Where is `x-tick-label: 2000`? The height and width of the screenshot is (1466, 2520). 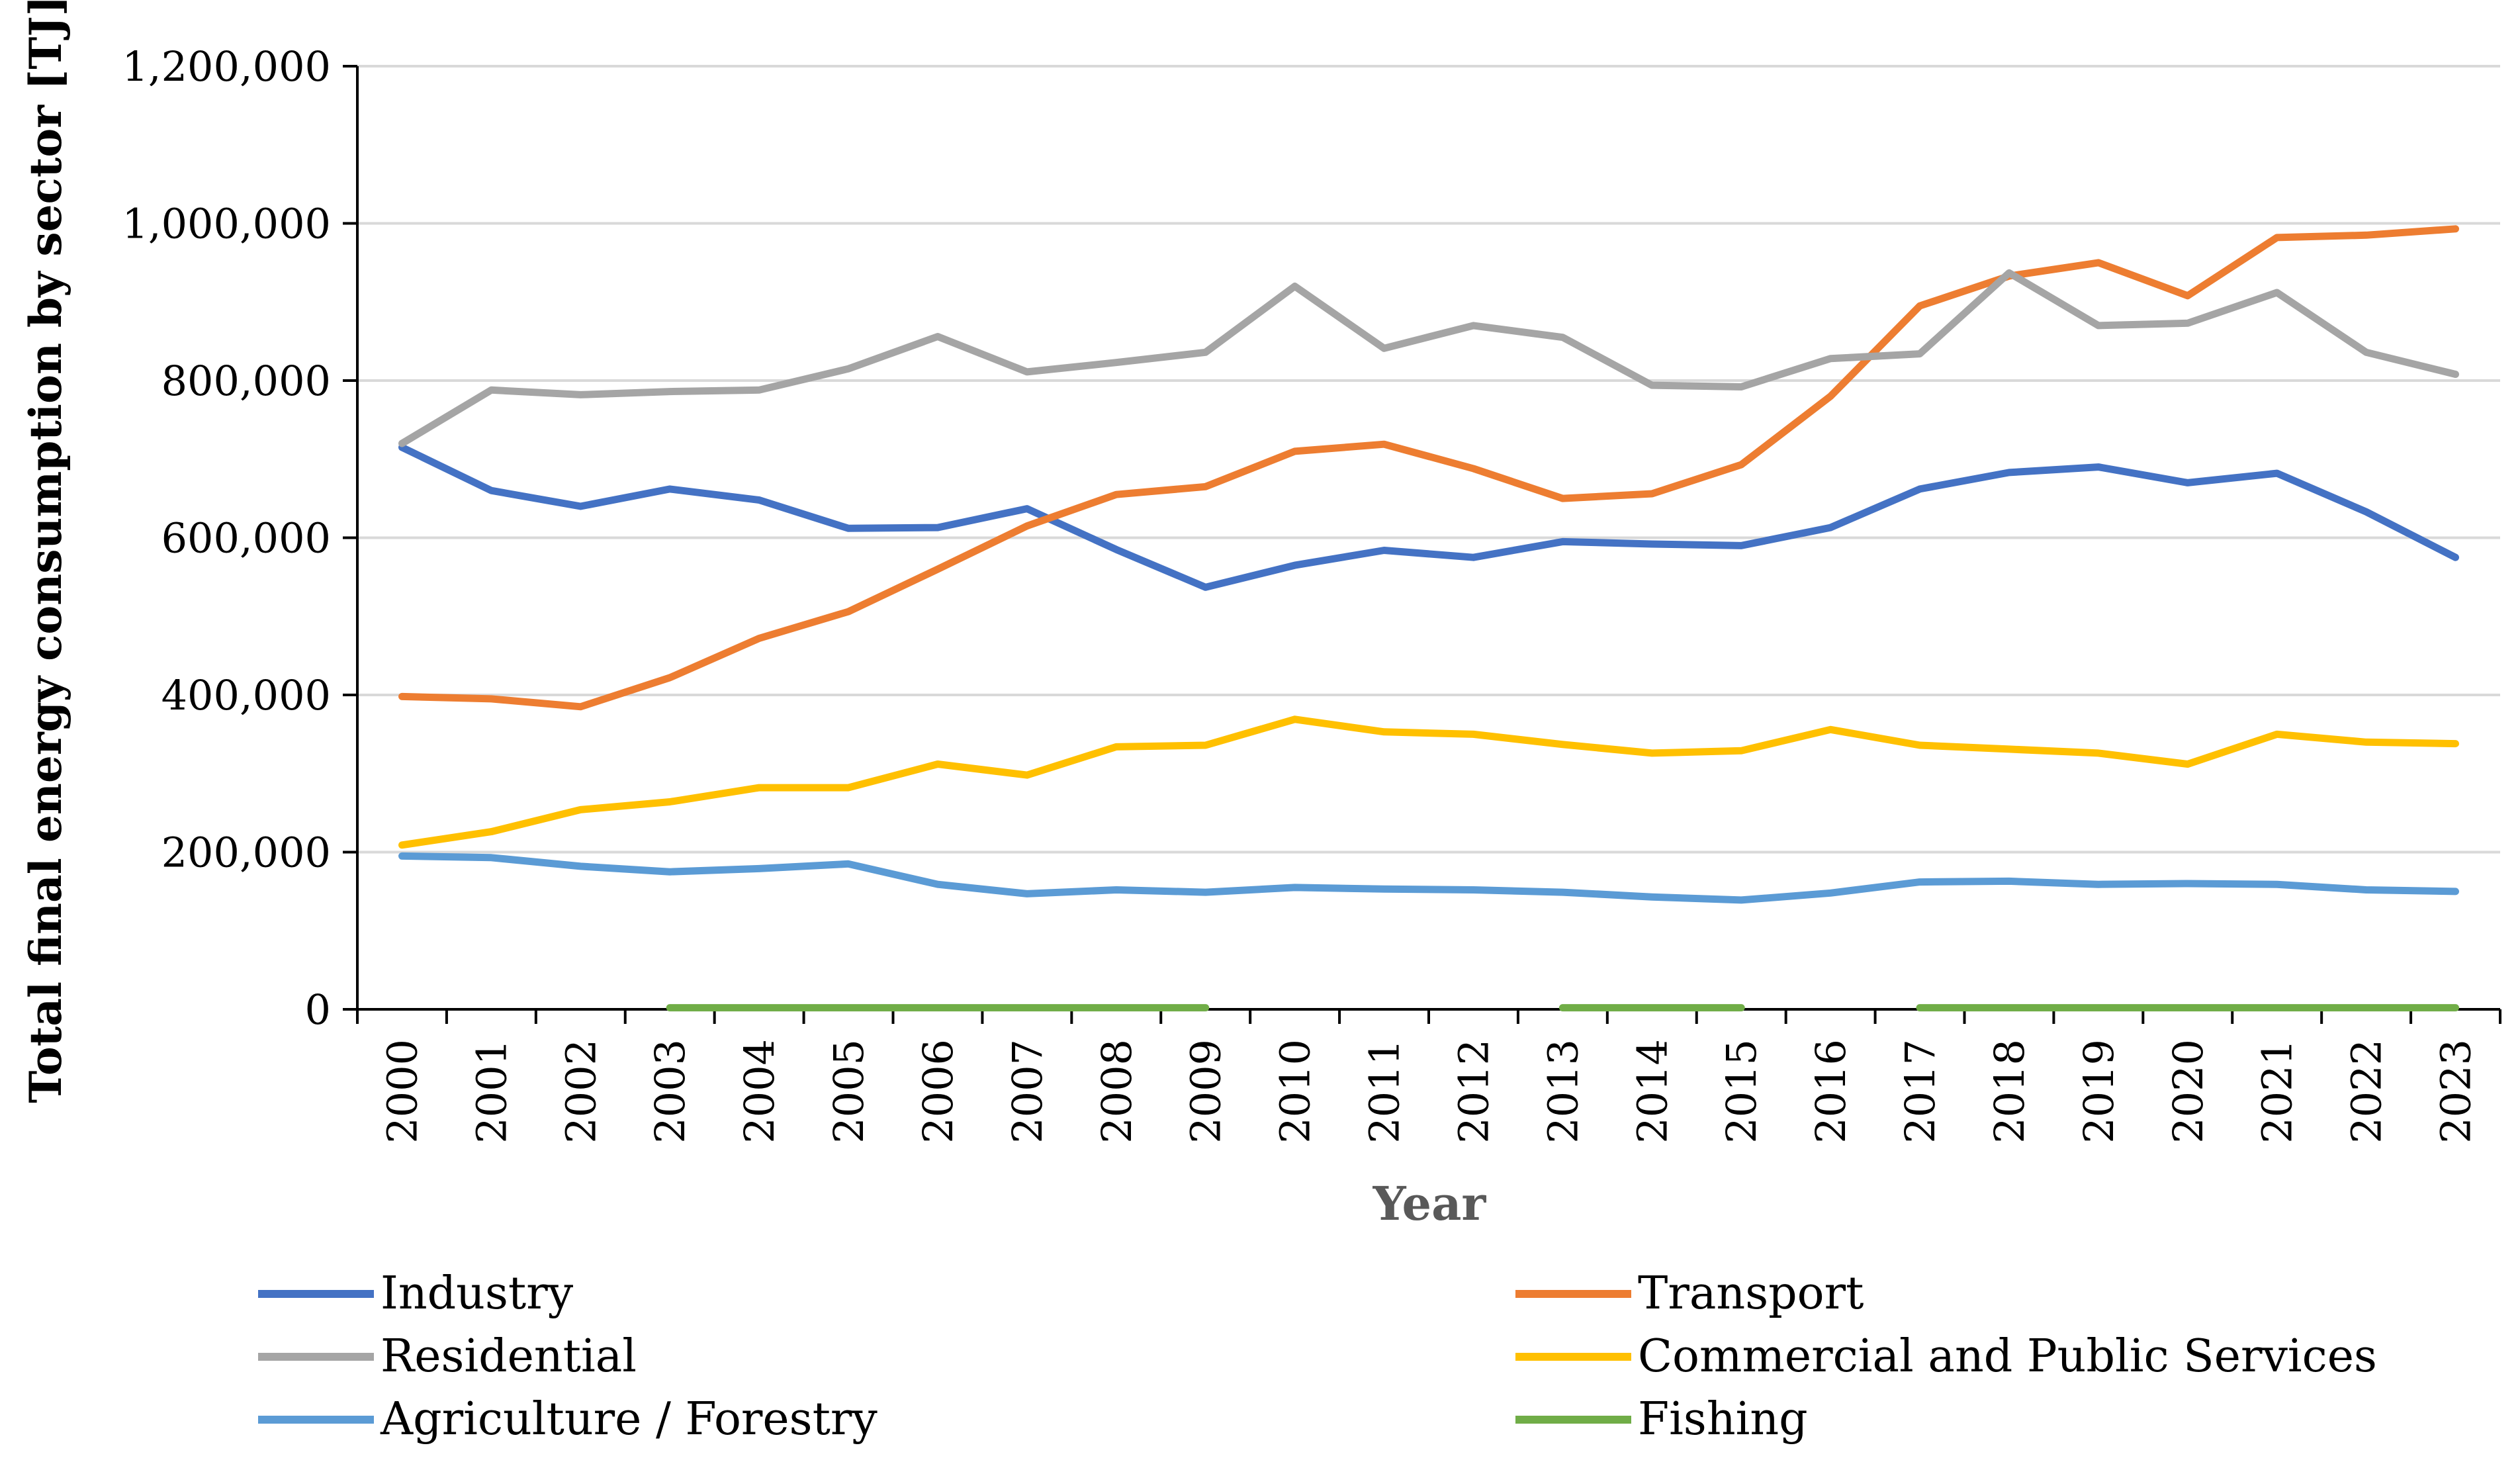
x-tick-label: 2000 is located at coordinates (402, 1092).